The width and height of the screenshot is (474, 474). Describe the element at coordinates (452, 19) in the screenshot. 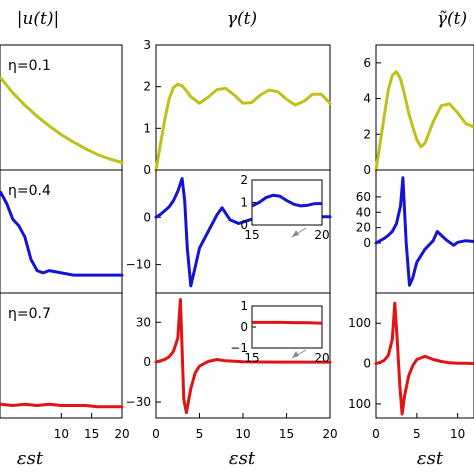

I see `col3-title: γ̃(t)` at that location.